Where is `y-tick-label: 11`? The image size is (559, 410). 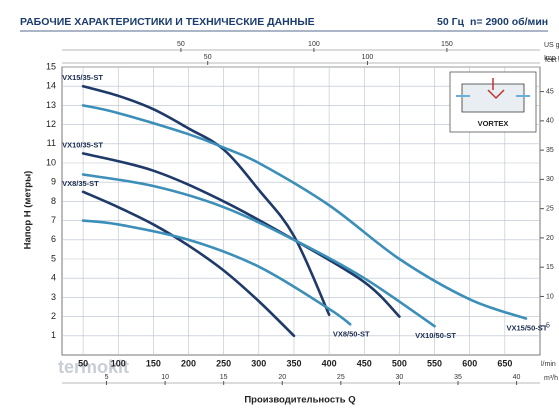 y-tick-label: 11 is located at coordinates (51, 143).